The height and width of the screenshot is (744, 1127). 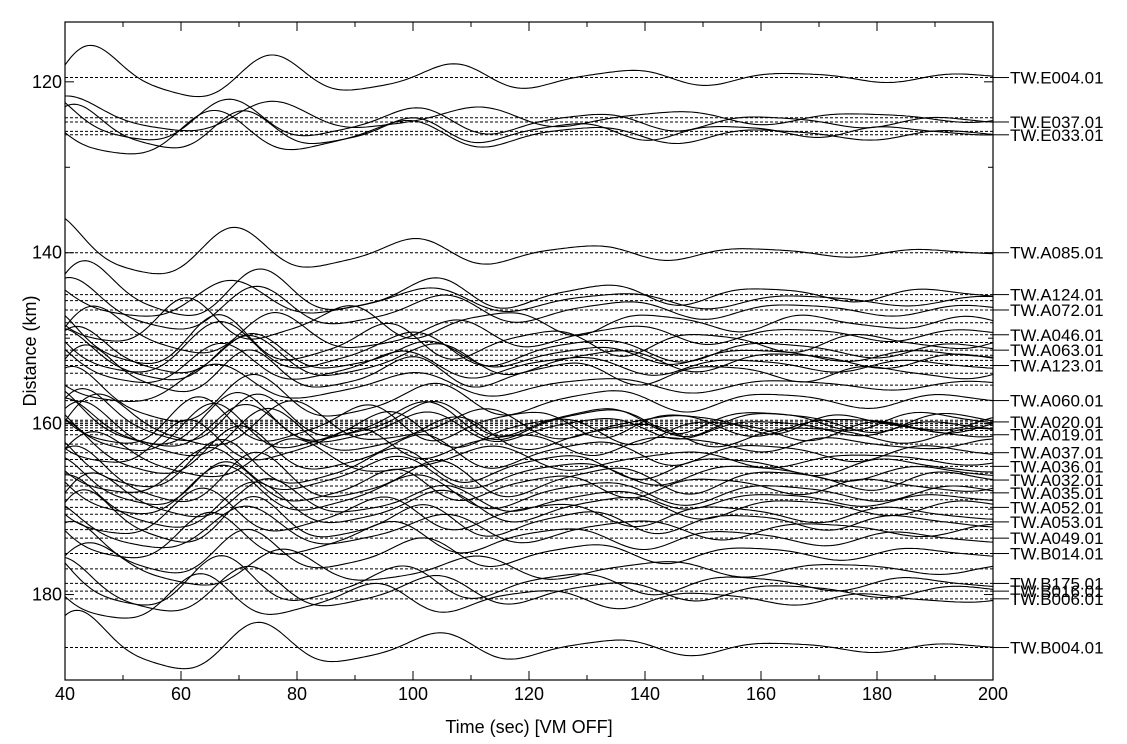 What do you see at coordinates (1057, 422) in the screenshot?
I see `station-label: TW.A020.01` at bounding box center [1057, 422].